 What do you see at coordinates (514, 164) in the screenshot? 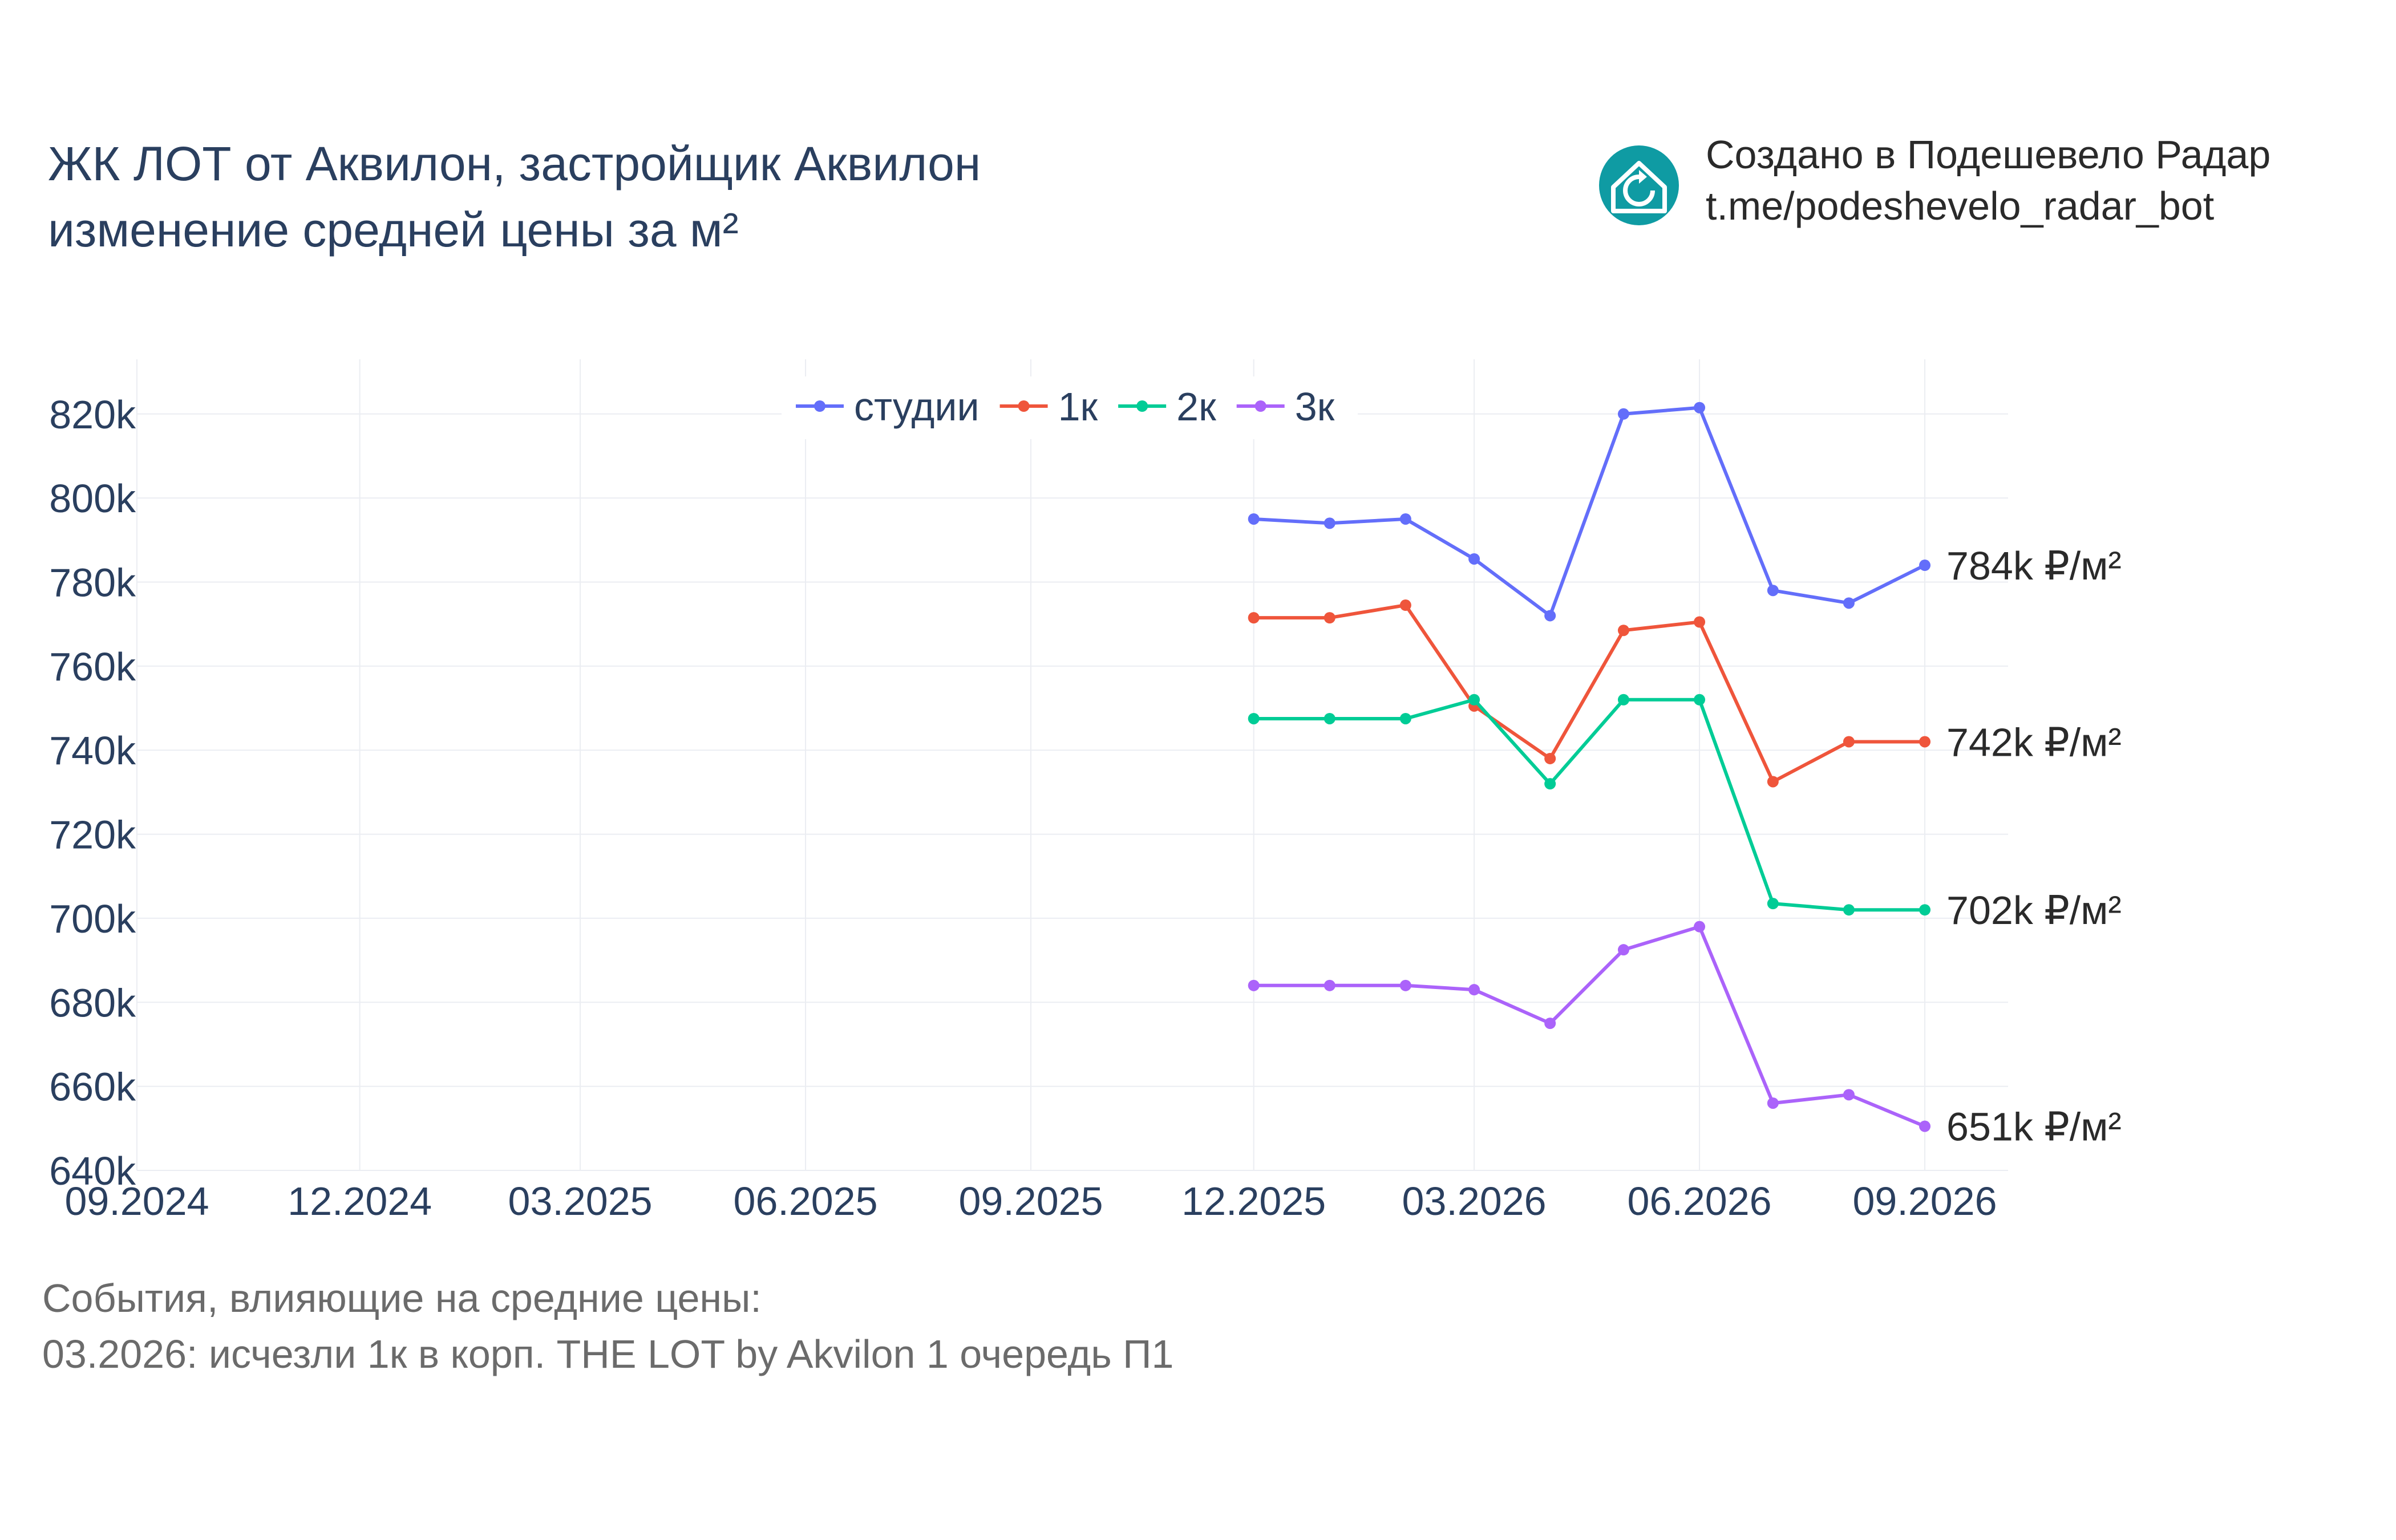
I see `chart-title-line1: ЖК ЛОТ от Аквилон, застройщик Аквилон` at bounding box center [514, 164].